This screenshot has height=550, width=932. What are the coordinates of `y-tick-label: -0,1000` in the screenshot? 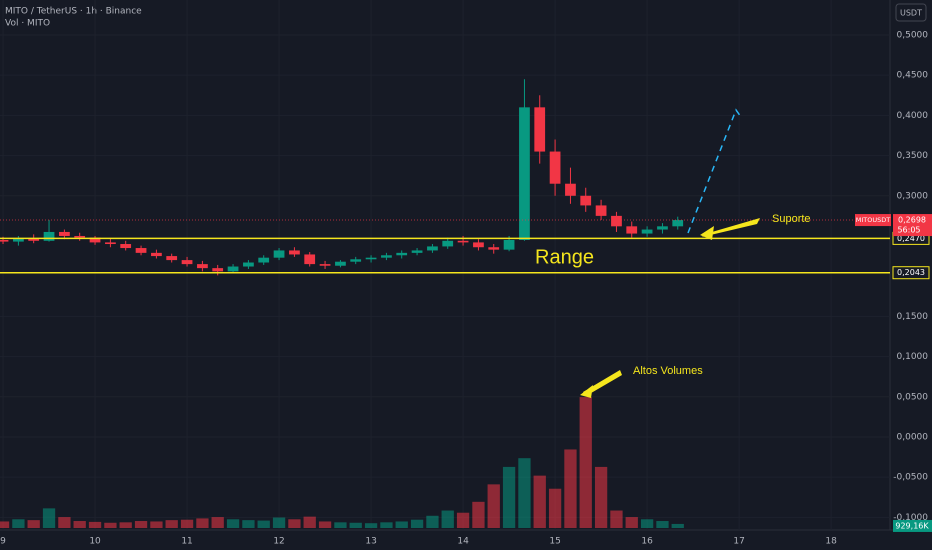 It's located at (910, 518).